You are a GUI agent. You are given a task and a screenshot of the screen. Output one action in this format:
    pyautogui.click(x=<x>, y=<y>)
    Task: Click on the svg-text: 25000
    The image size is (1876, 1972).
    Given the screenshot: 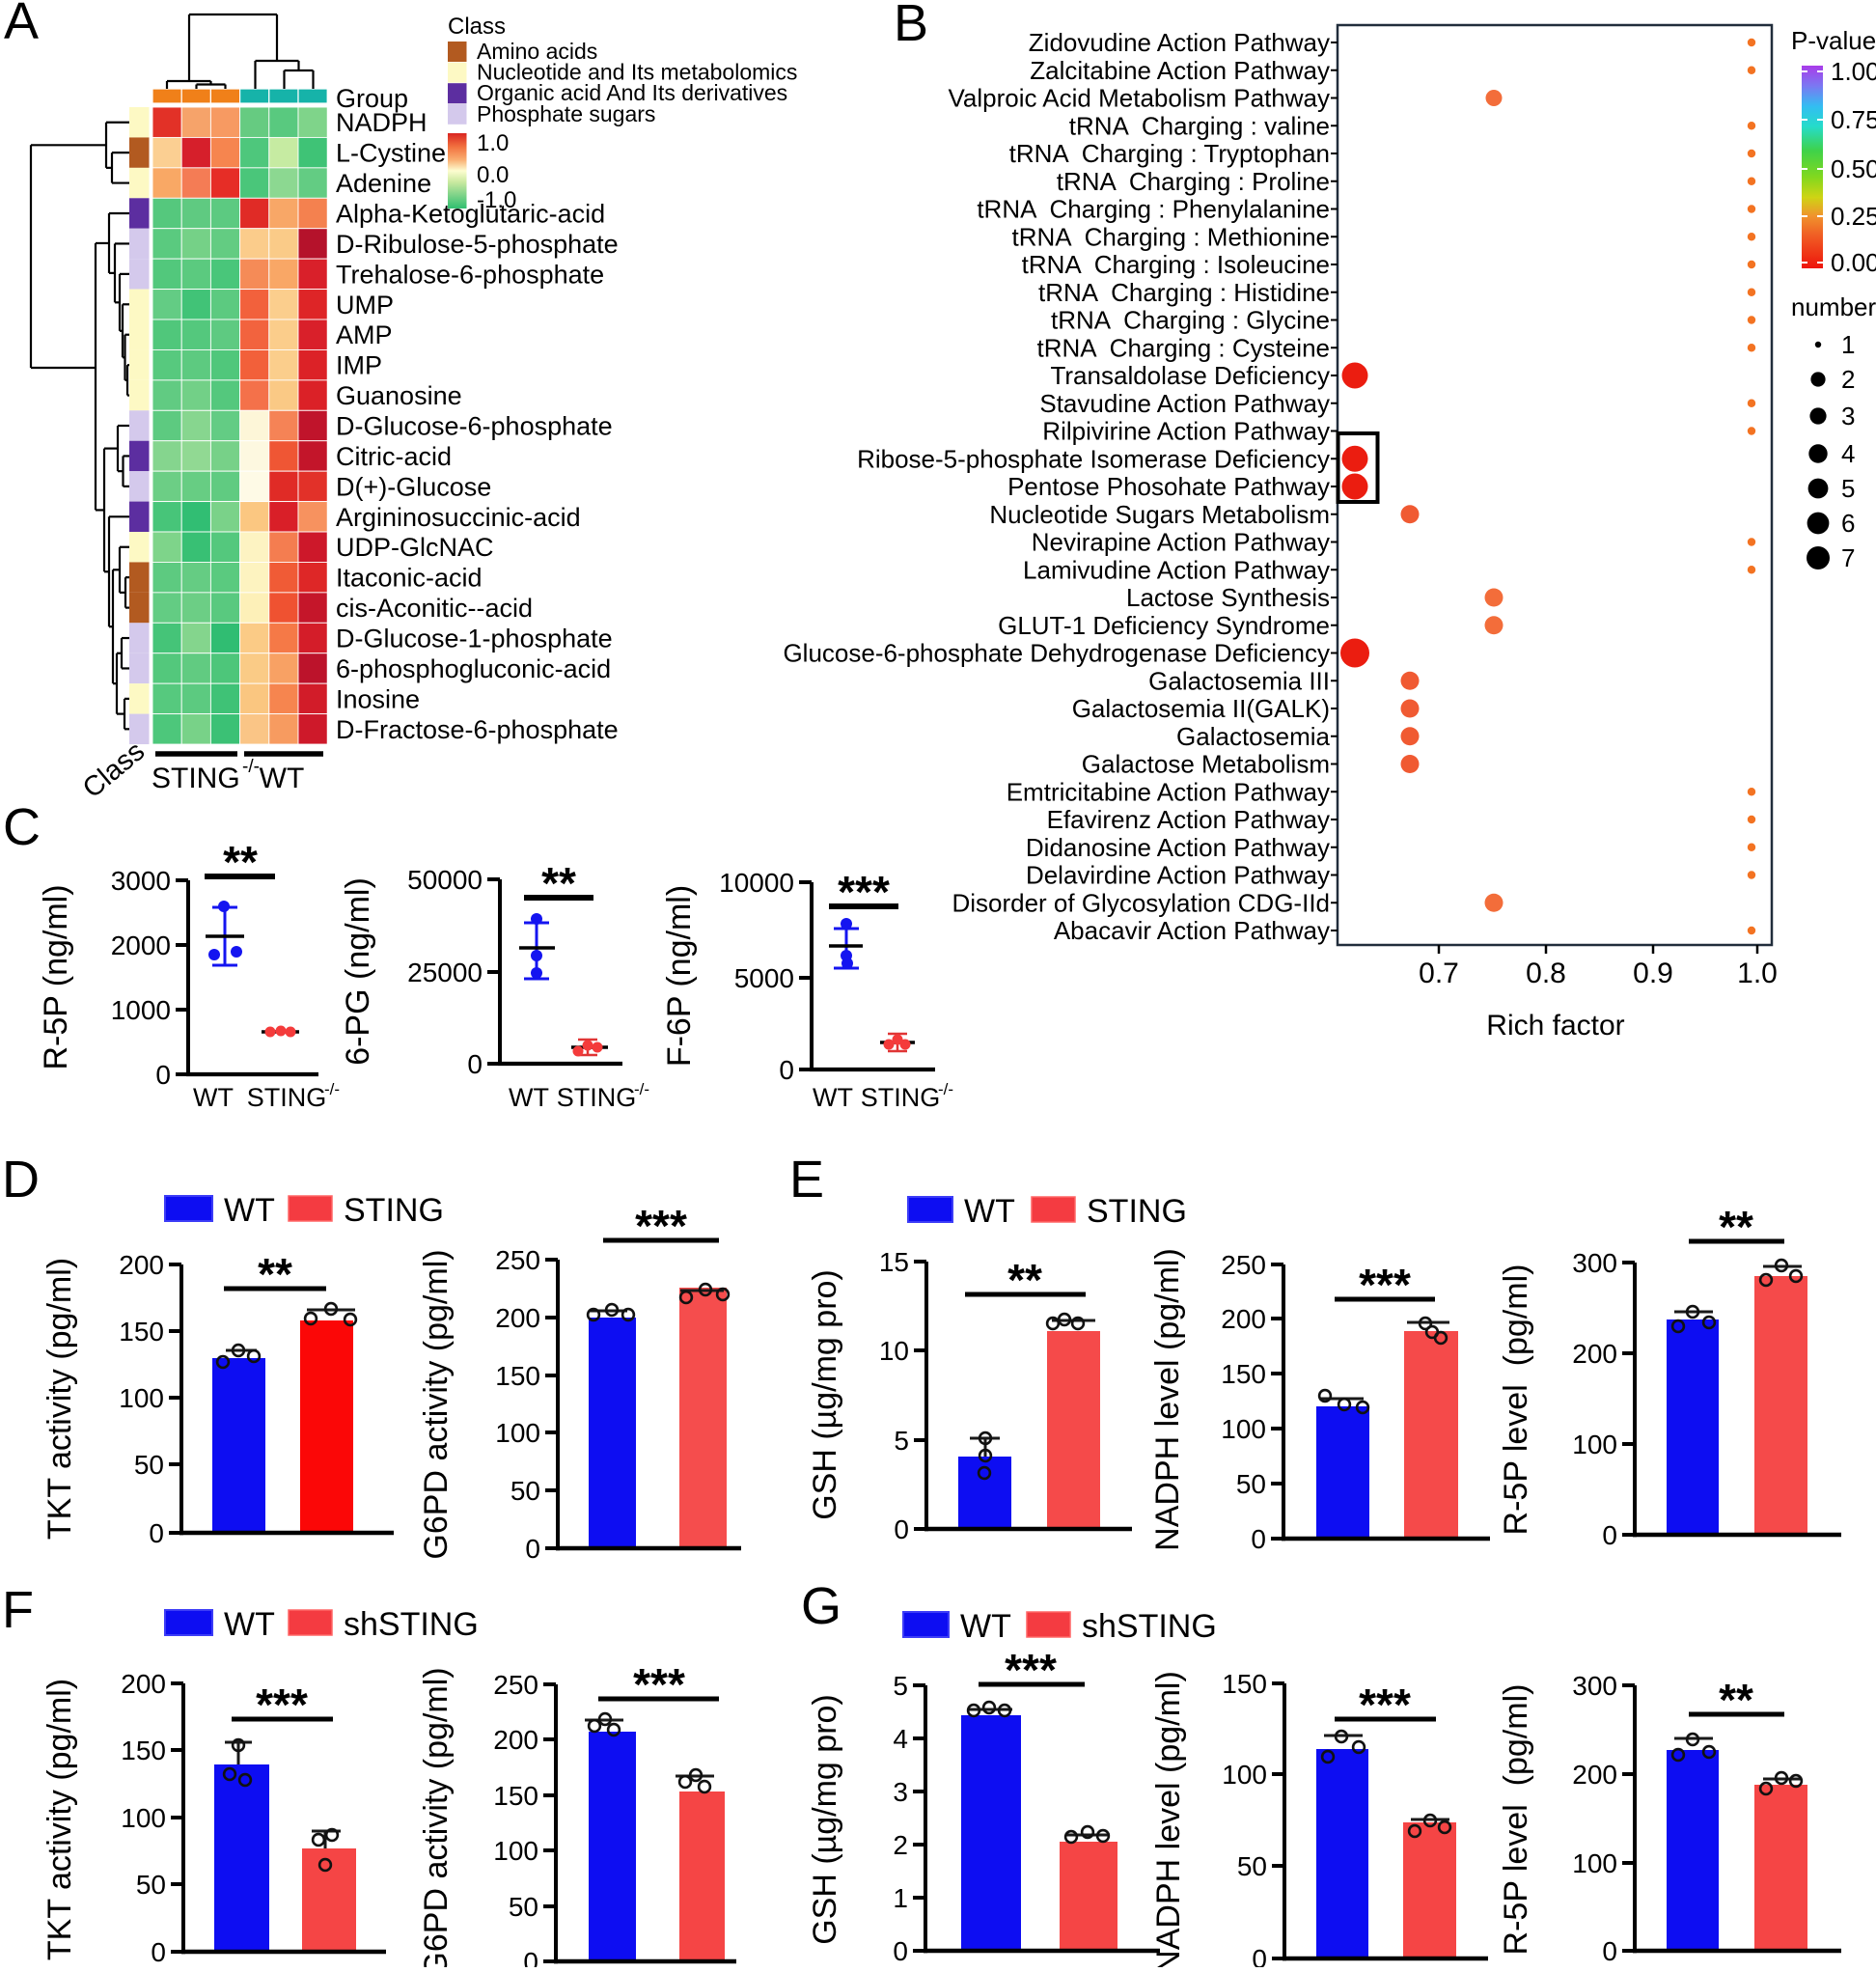 What is the action you would take?
    pyautogui.click(x=445, y=972)
    